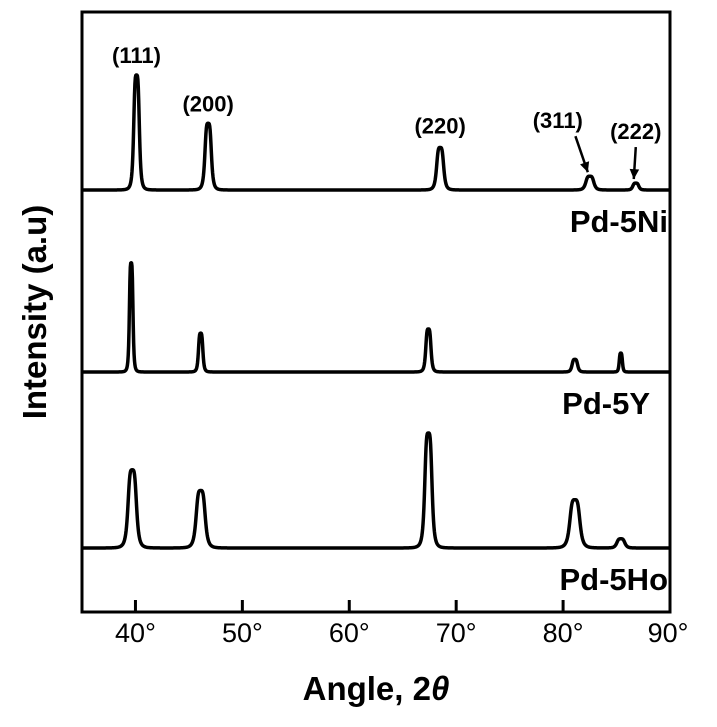  Describe the element at coordinates (606, 403) in the screenshot. I see `series-label-pd-5y: Pd-5Y` at that location.